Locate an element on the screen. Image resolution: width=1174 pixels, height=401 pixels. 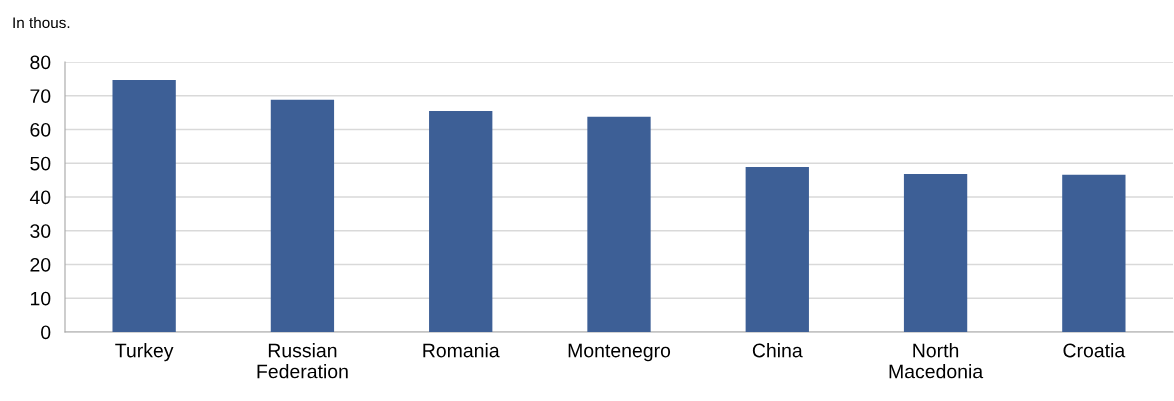
y-tick-label: 20 is located at coordinates (40, 264).